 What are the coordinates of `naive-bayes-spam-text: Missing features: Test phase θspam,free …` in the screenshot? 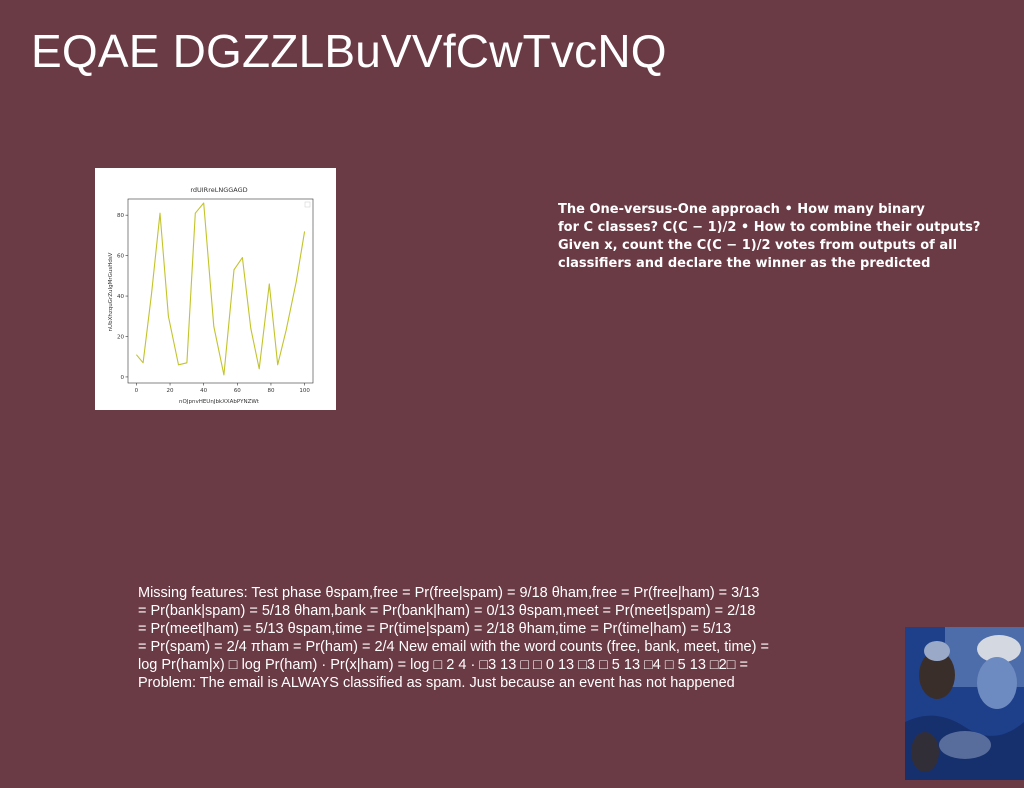 It's located at (453, 638).